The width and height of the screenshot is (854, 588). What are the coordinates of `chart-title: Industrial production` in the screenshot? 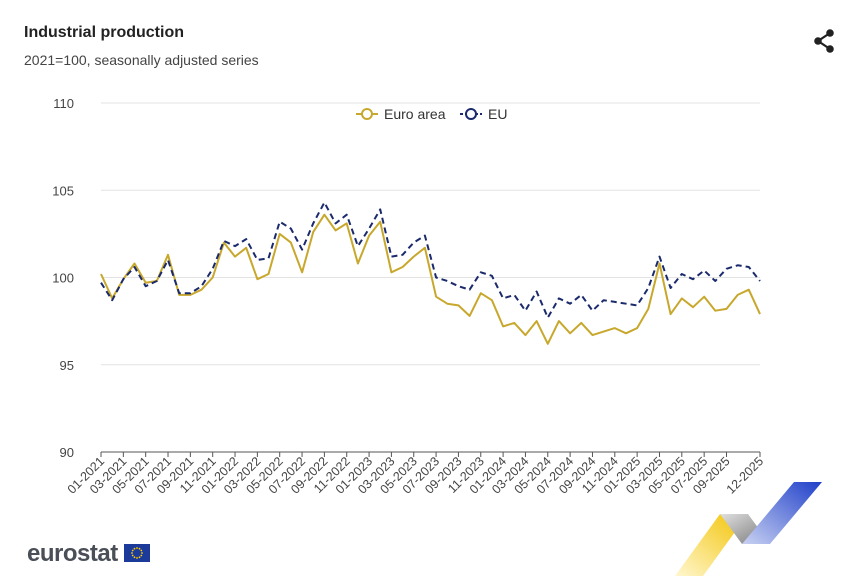 It's located at (104, 32).